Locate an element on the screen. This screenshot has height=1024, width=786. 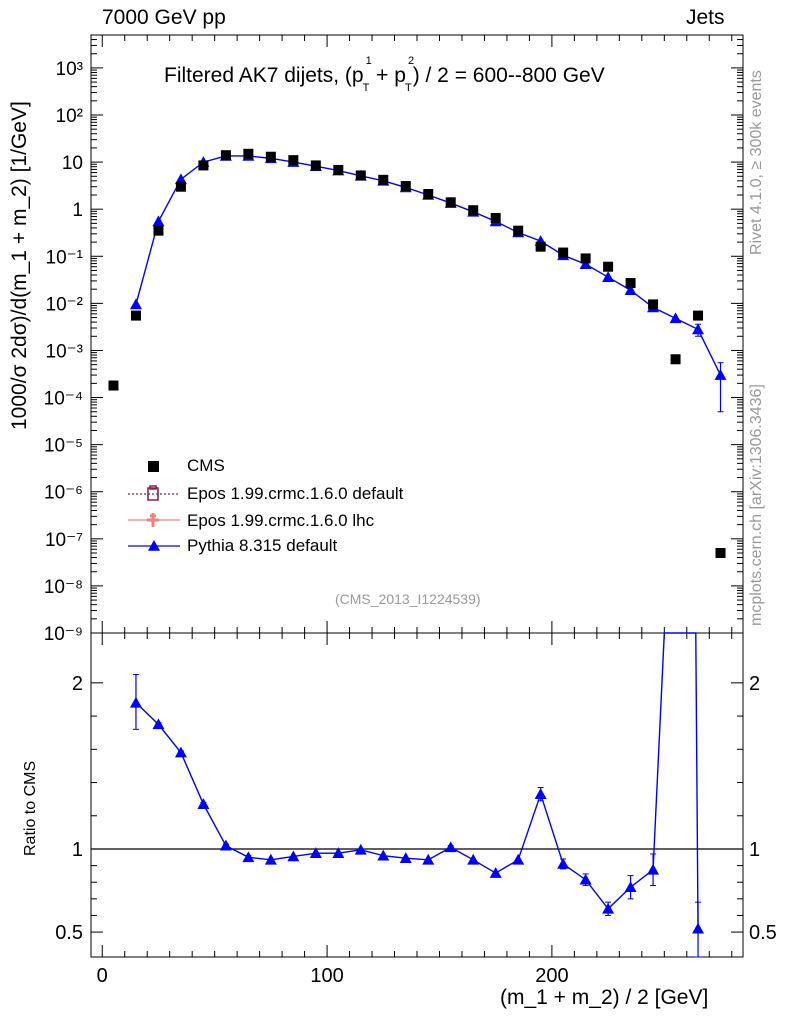
header-right: Jets is located at coordinates (705, 17).